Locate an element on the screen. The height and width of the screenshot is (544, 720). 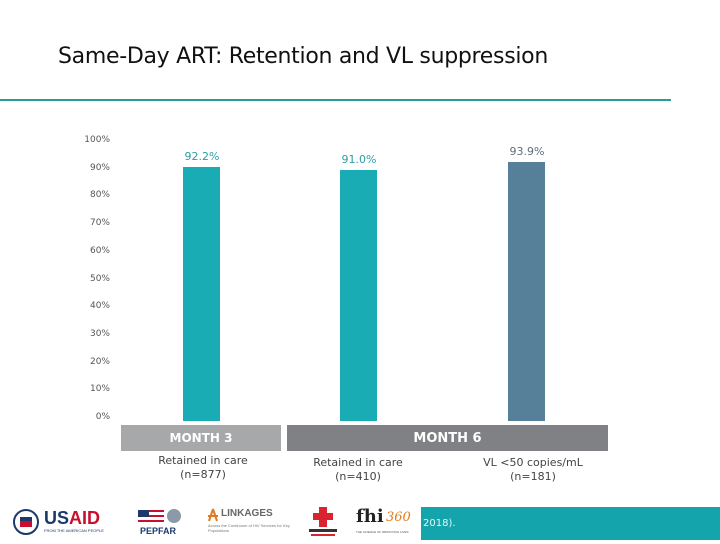
category-label-1: Retained in care (n=877) is located at coordinates (203, 467).